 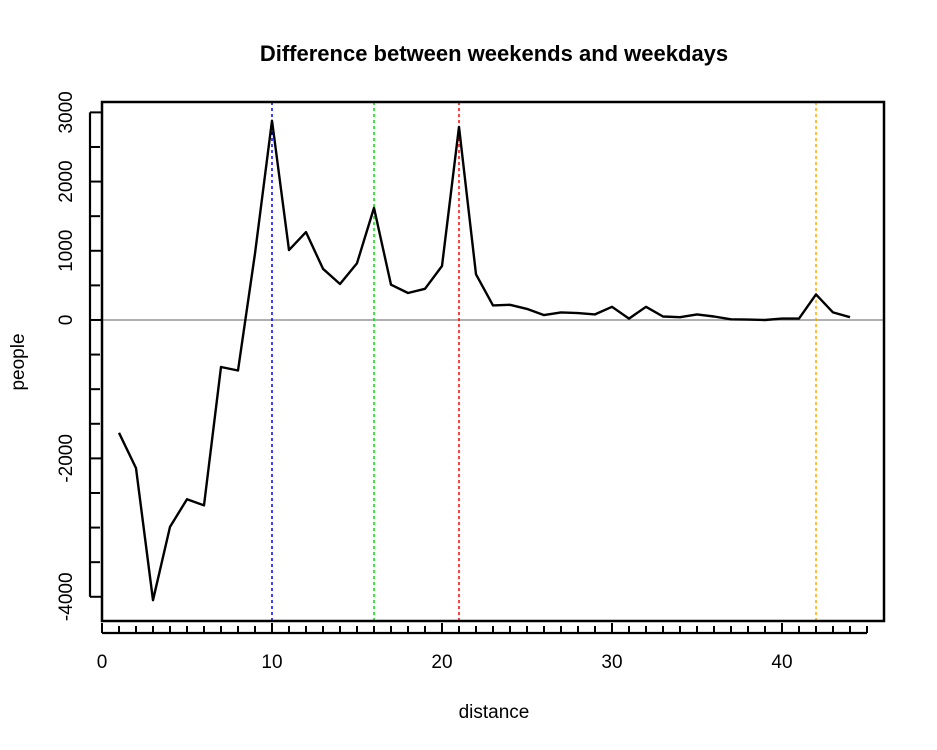 What do you see at coordinates (66, 251) in the screenshot?
I see `y-tick-label: 1000` at bounding box center [66, 251].